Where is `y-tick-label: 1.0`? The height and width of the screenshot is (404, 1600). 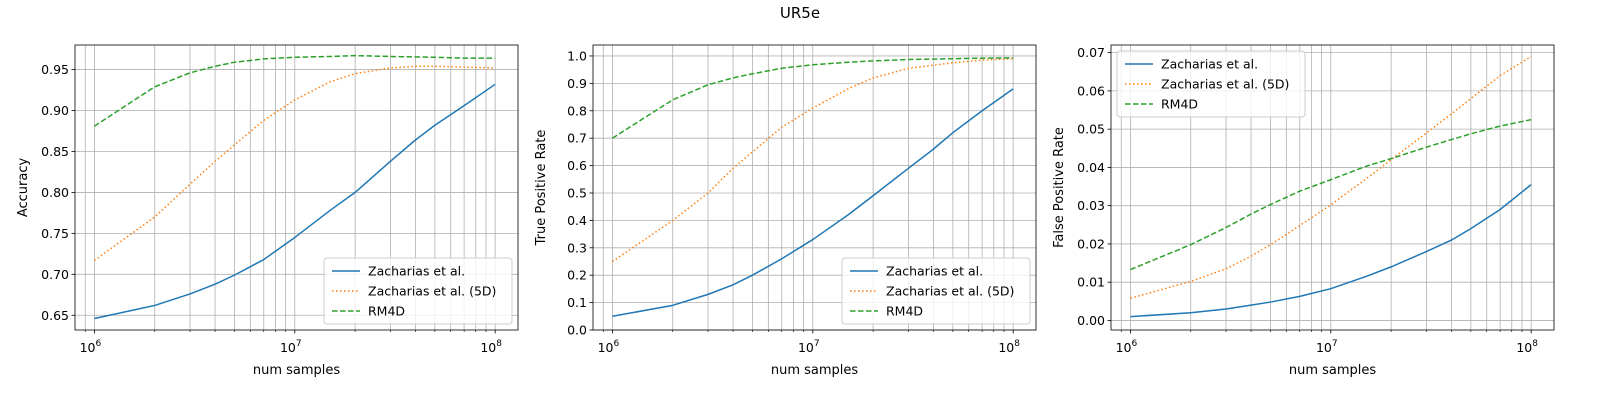
y-tick-label: 1.0 is located at coordinates (577, 55).